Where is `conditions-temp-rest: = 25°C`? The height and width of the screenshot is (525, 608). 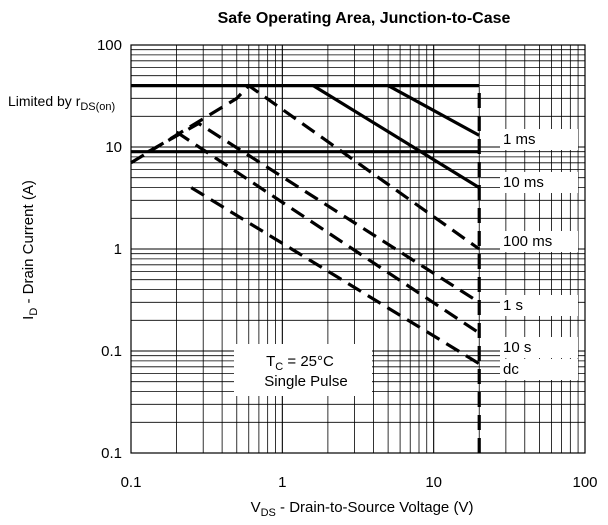 conditions-temp-rest: = 25°C is located at coordinates (308, 361).